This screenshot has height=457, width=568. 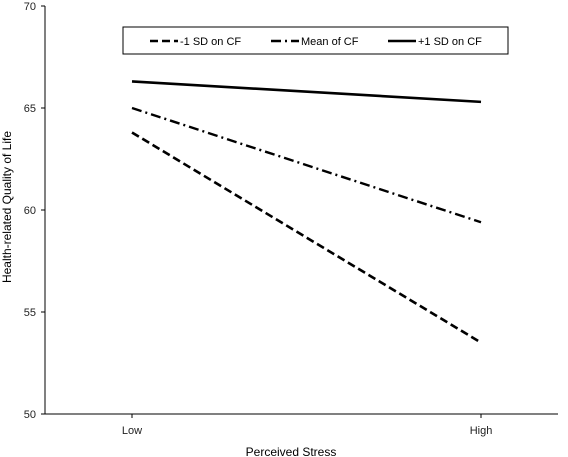 What do you see at coordinates (30, 7) in the screenshot?
I see `y-tick-label: 70` at bounding box center [30, 7].